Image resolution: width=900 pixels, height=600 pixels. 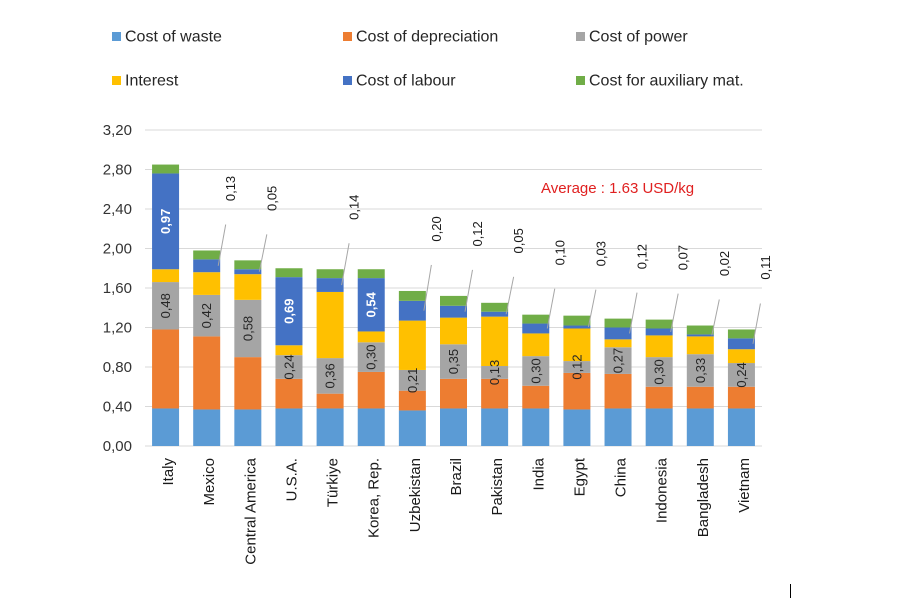 What do you see at coordinates (744, 485) in the screenshot?
I see `x-tick-label: Vietnam` at bounding box center [744, 485].